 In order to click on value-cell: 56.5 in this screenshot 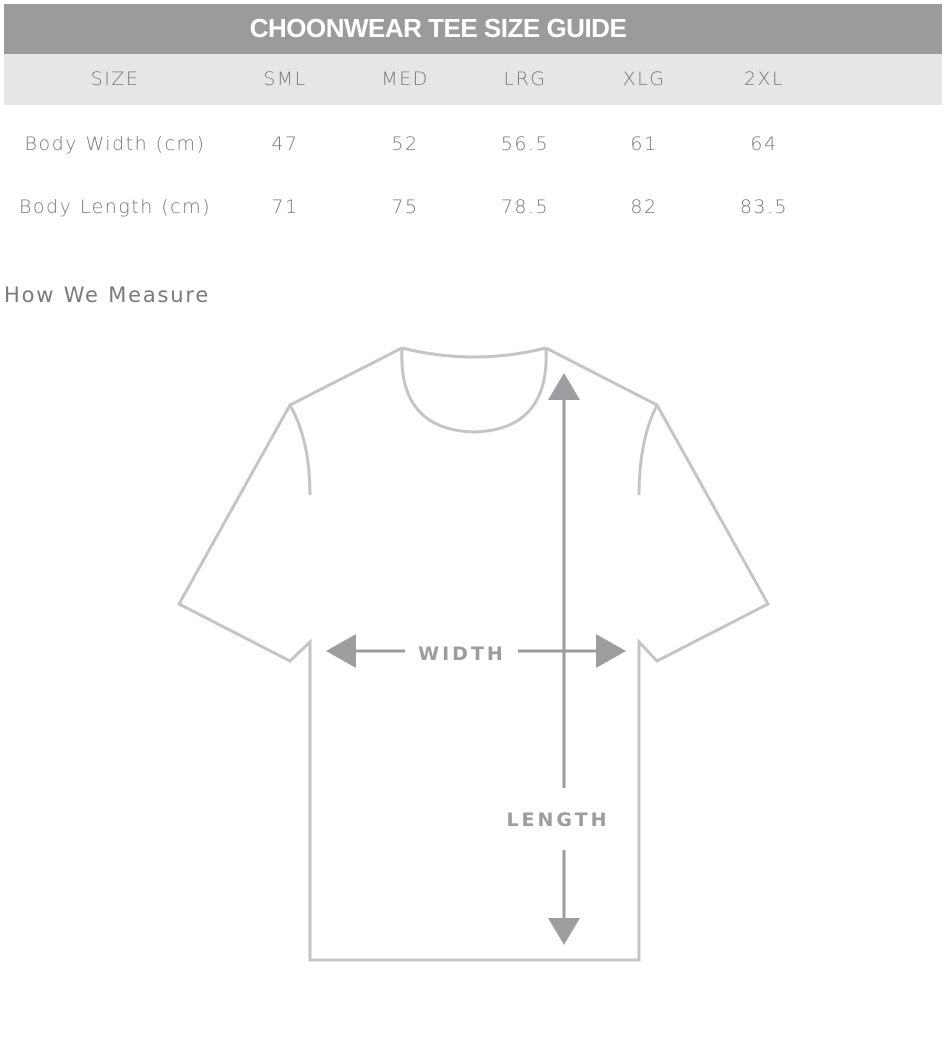, I will do `click(525, 144)`.